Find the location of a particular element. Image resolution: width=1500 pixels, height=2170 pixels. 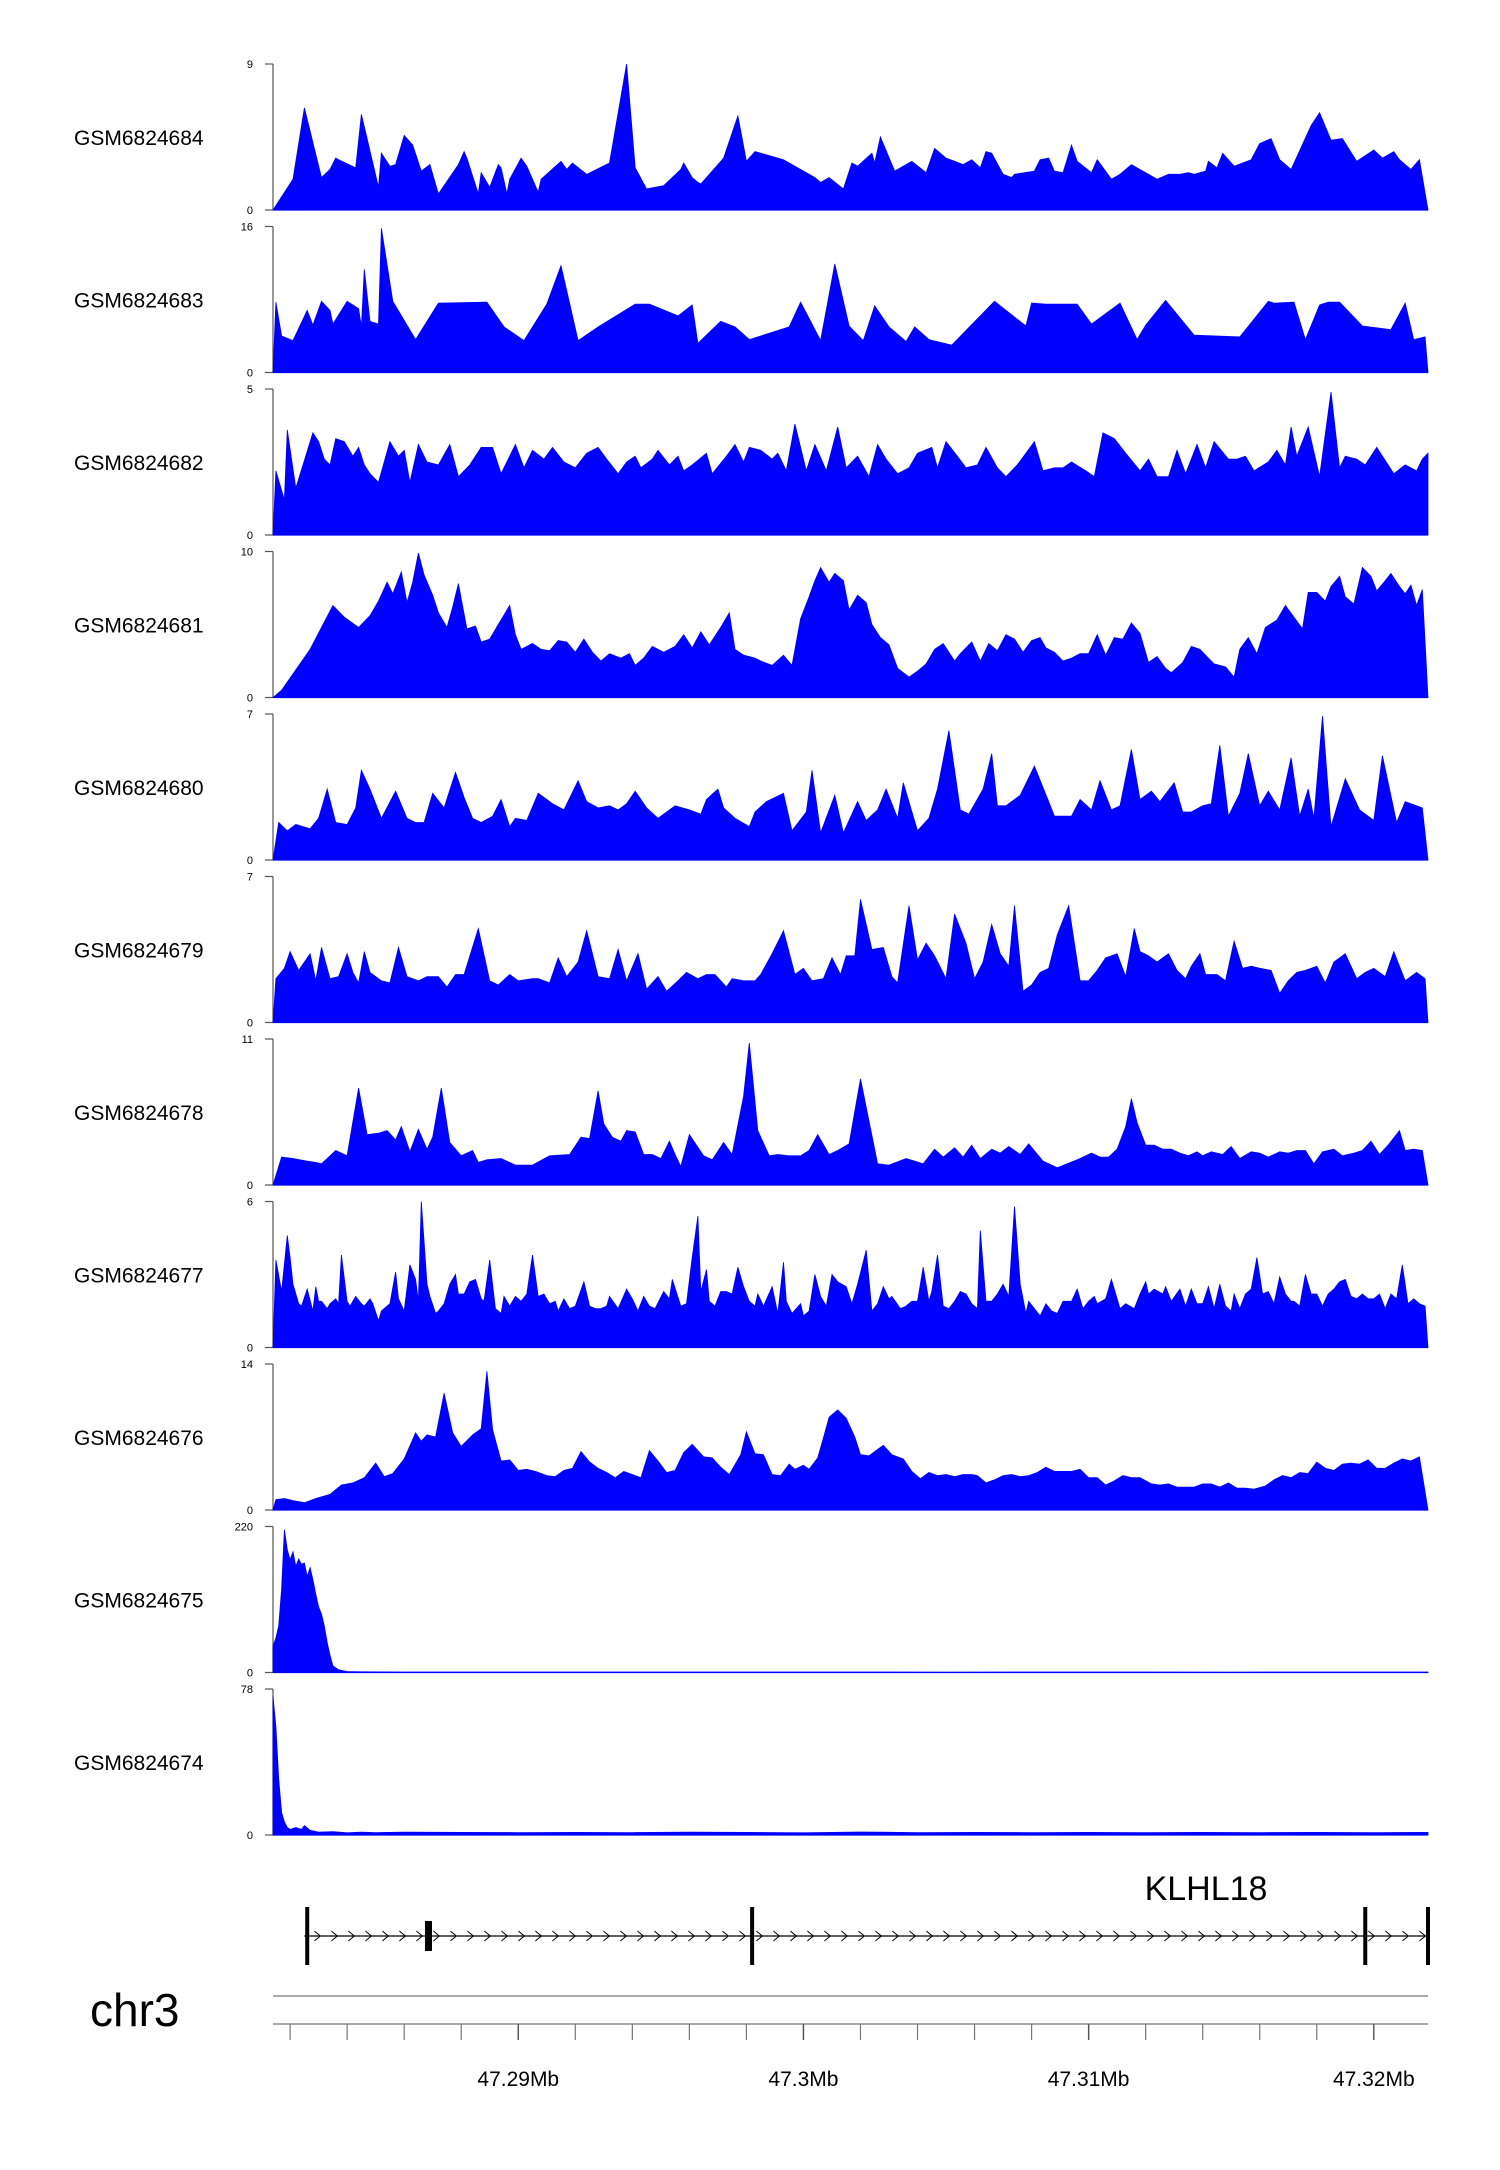

track-y-max-label: 78 is located at coordinates (247, 1690).